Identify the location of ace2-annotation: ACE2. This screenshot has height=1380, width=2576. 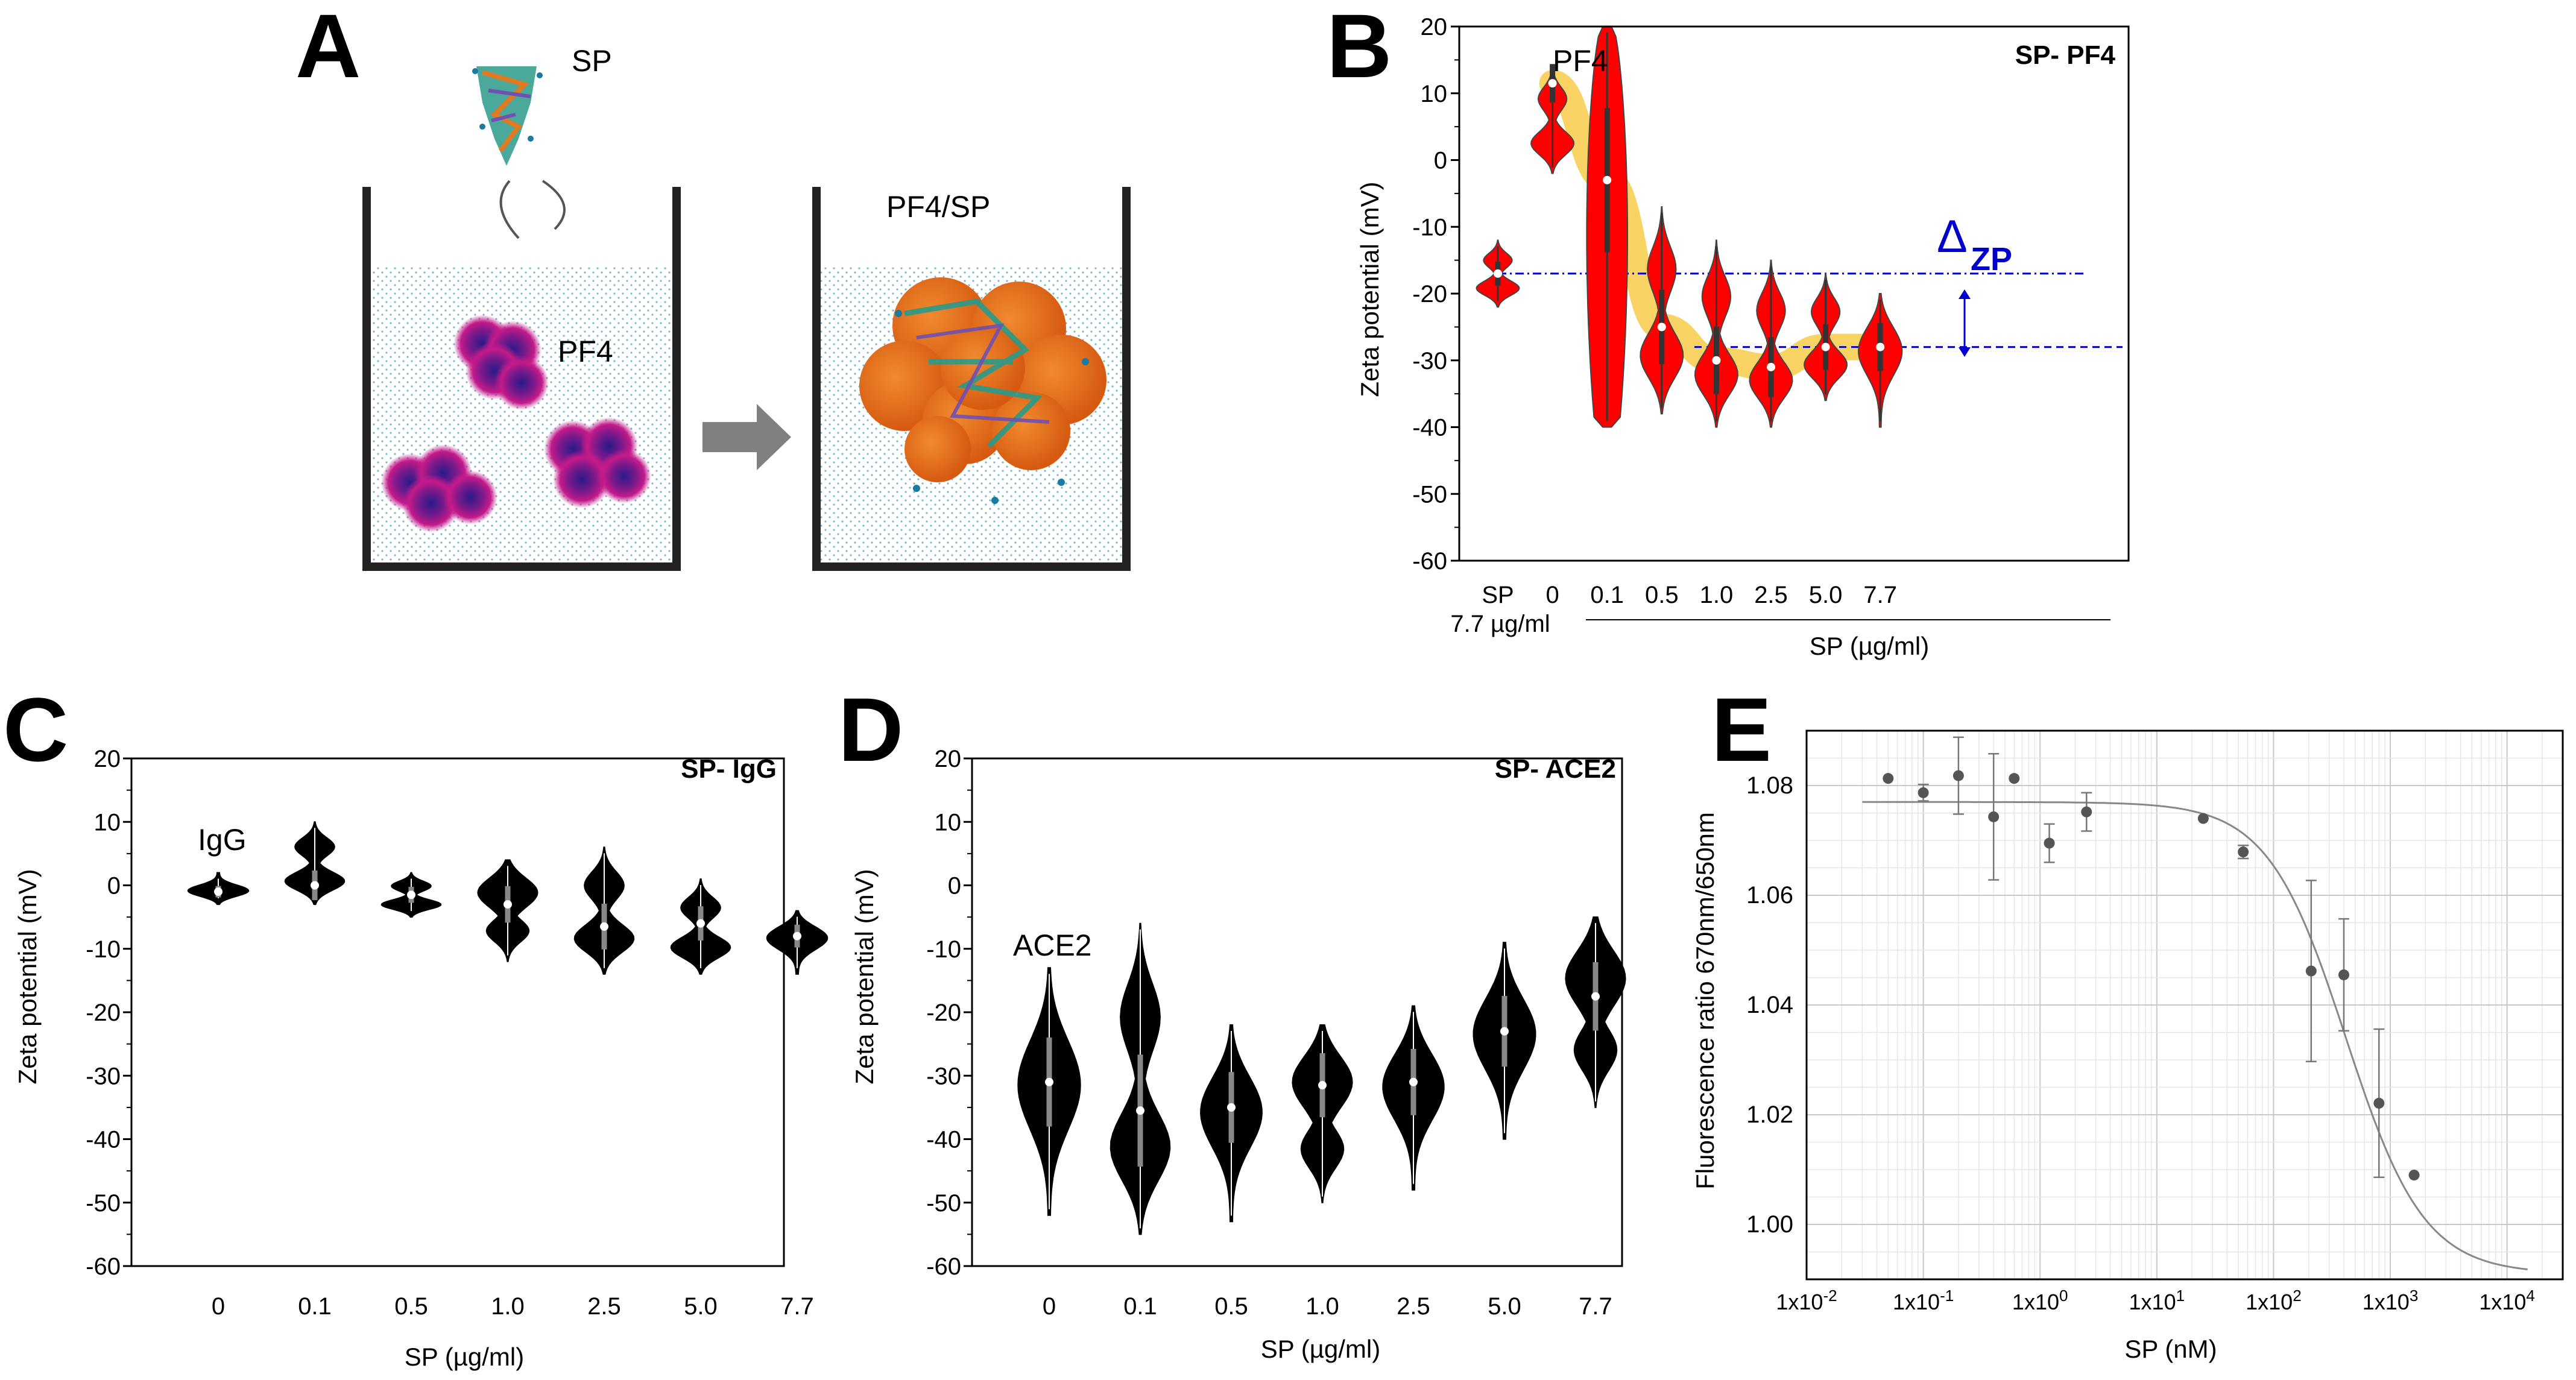
(1052, 945).